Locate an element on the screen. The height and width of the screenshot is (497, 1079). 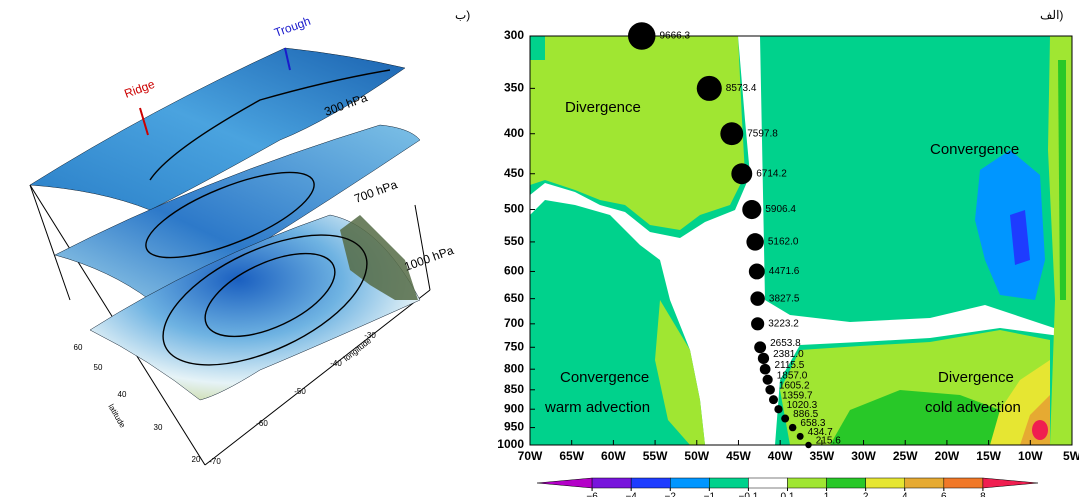
x-tick-label: 50W is located at coordinates (696, 456).